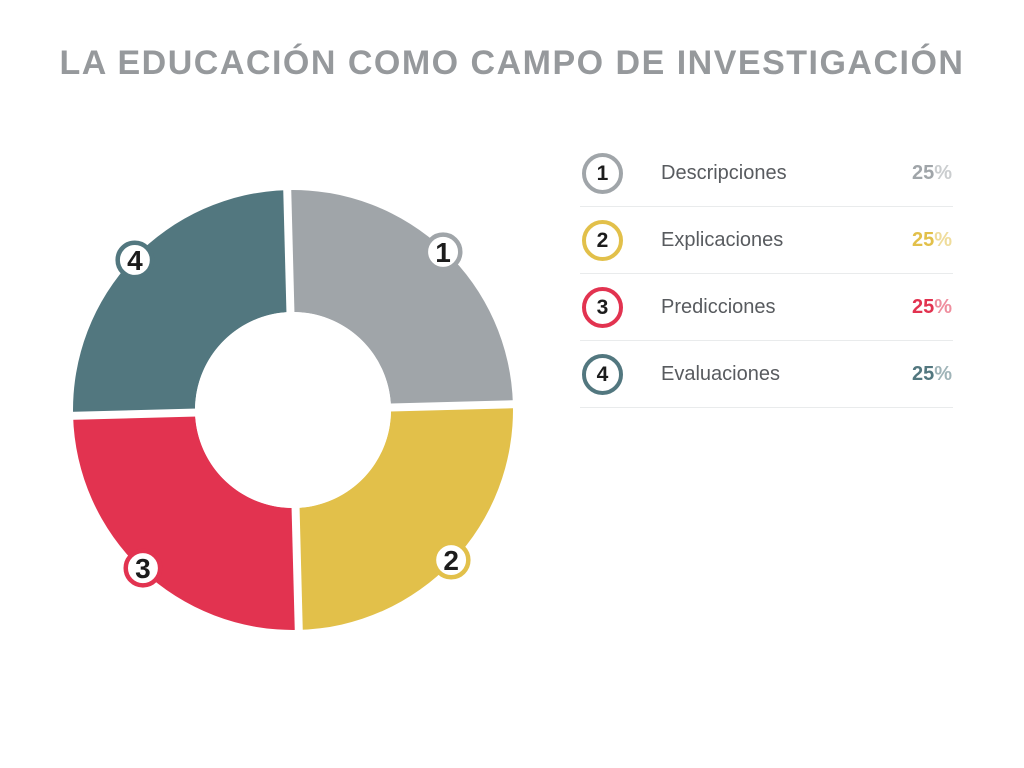 The width and height of the screenshot is (1024, 768). Describe the element at coordinates (400, 299) in the screenshot. I see `donut-segment-descripciones` at that location.